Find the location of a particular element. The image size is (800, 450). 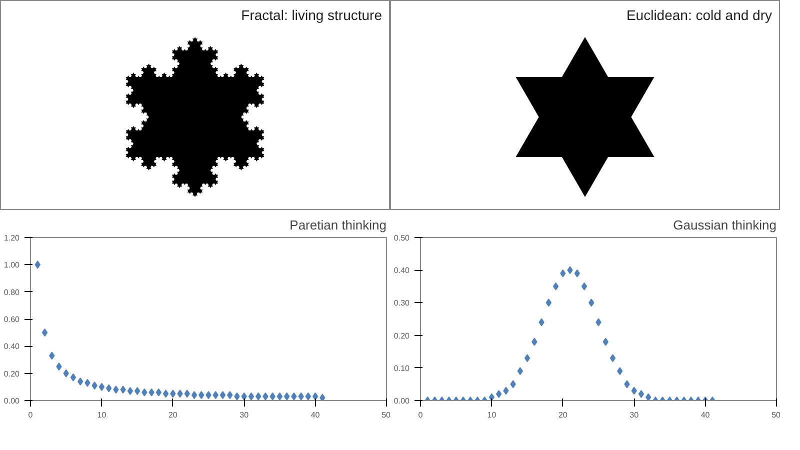

y-tick-label: 0.80 is located at coordinates (12, 292).